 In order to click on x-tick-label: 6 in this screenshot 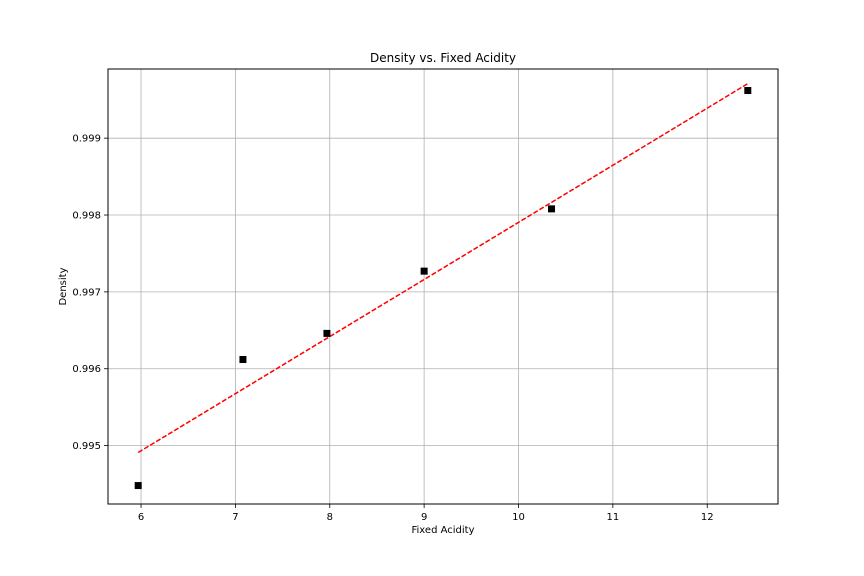, I will do `click(141, 517)`.